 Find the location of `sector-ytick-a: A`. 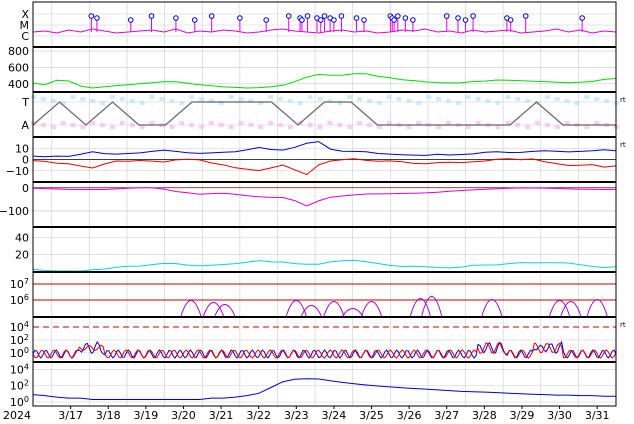

sector-ytick-a: A is located at coordinates (25, 125).